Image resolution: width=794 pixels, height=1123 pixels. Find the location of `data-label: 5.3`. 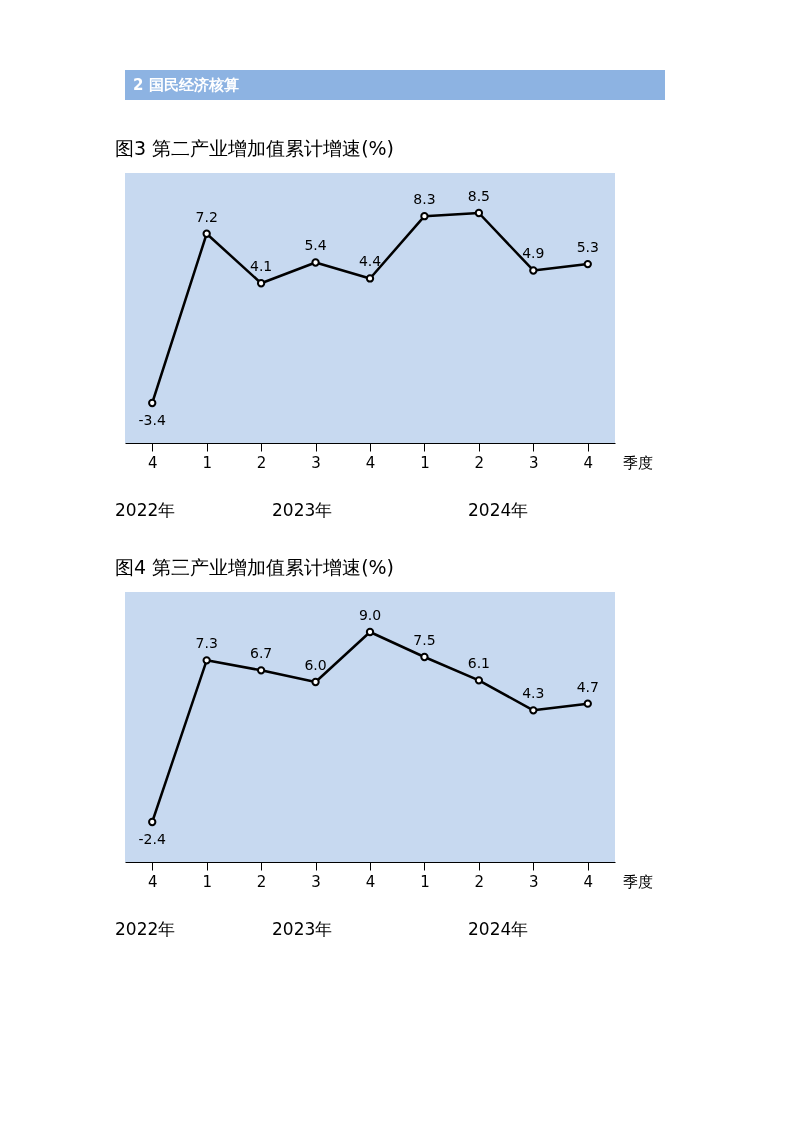

data-label: 5.3 is located at coordinates (587, 247).